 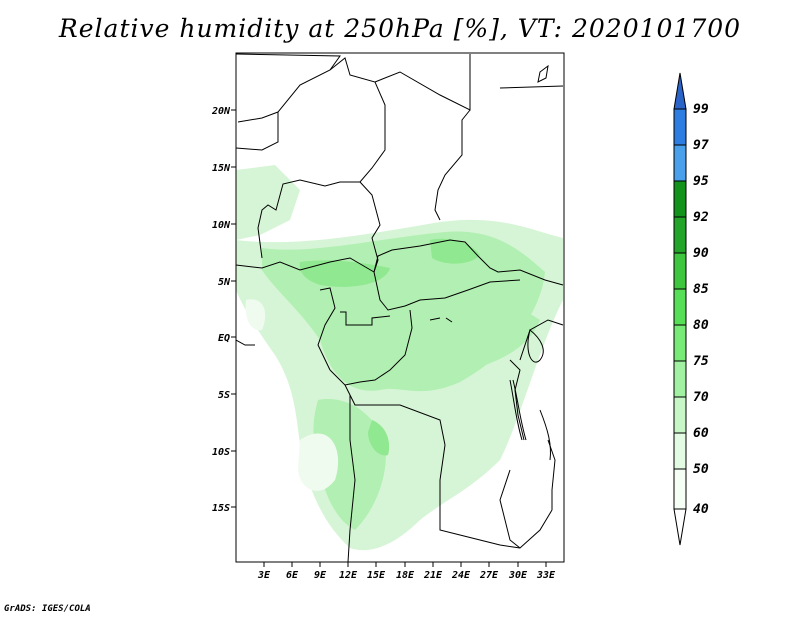 I want to click on colorbar-label: 50, so click(x=701, y=469).